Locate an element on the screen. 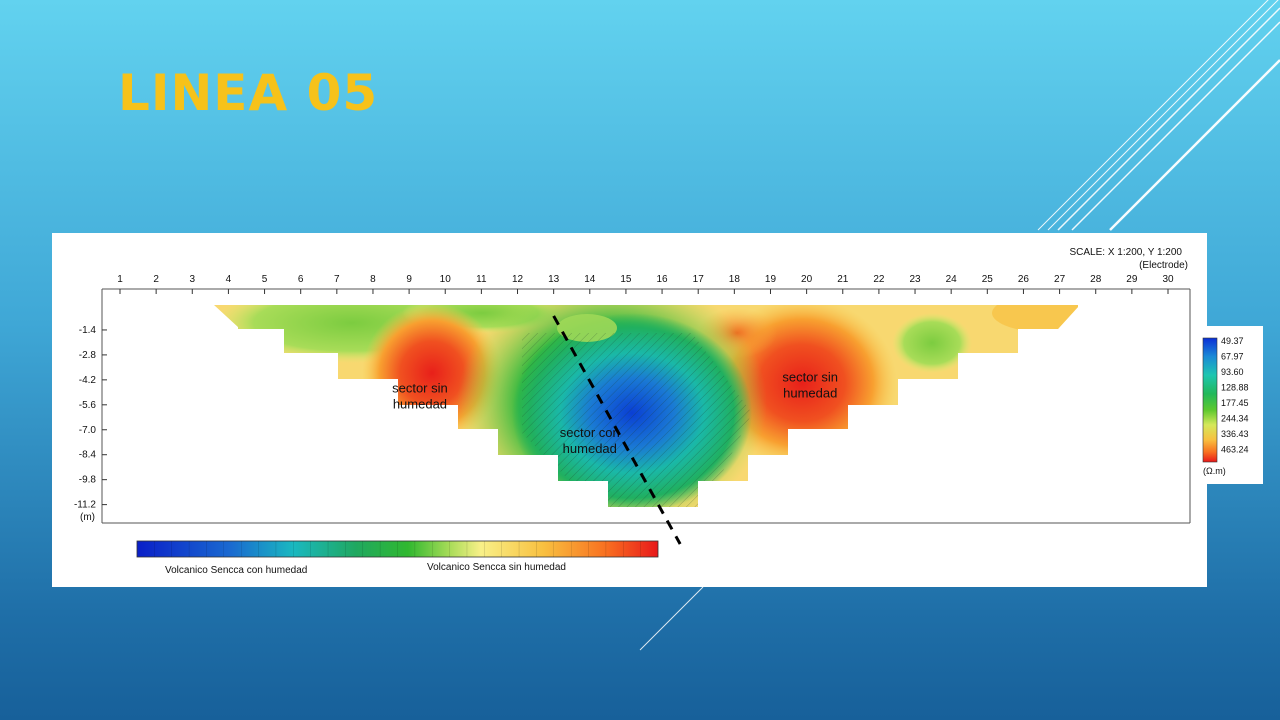  fault-line is located at coordinates (617, 430).